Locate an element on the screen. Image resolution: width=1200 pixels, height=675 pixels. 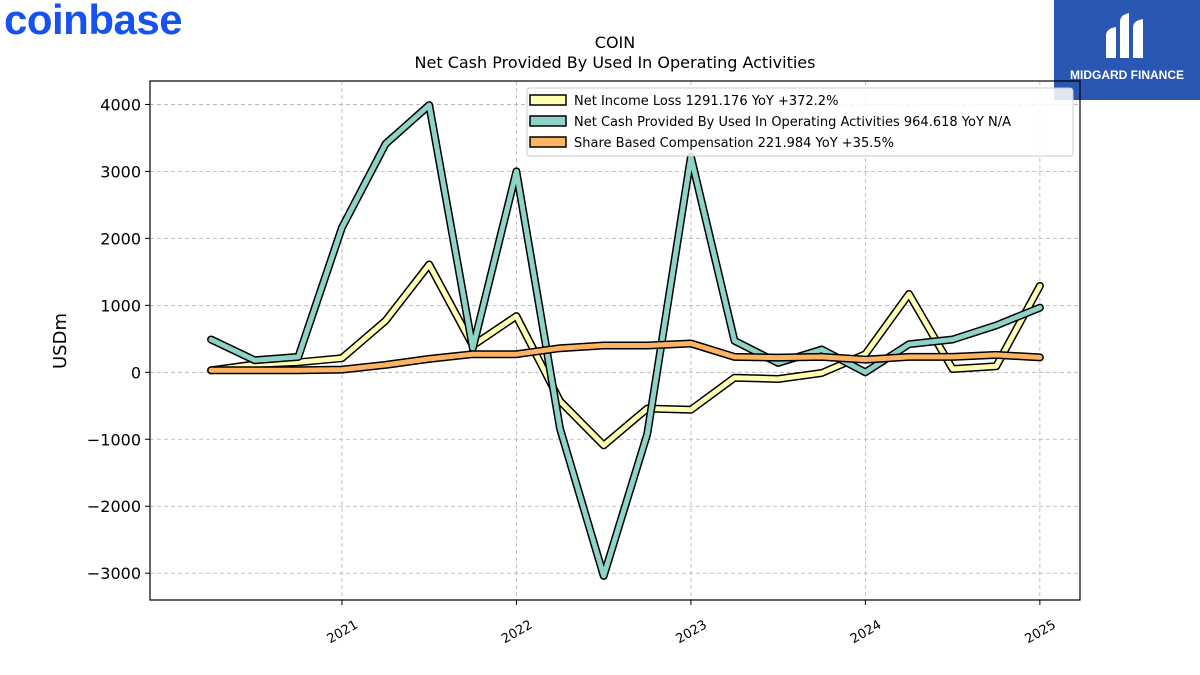
midgard-finance-logo: MIDGARD FINANCE is located at coordinates (1127, 50).